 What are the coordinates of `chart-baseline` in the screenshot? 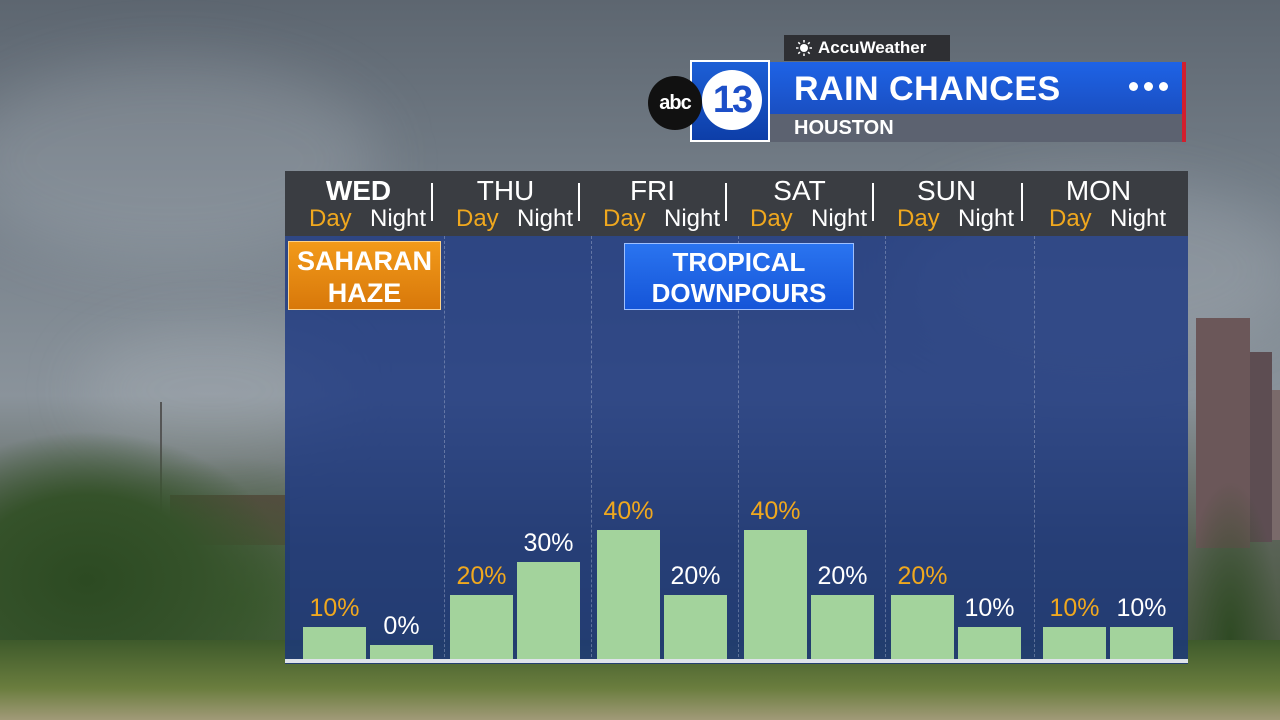 It's located at (736, 661).